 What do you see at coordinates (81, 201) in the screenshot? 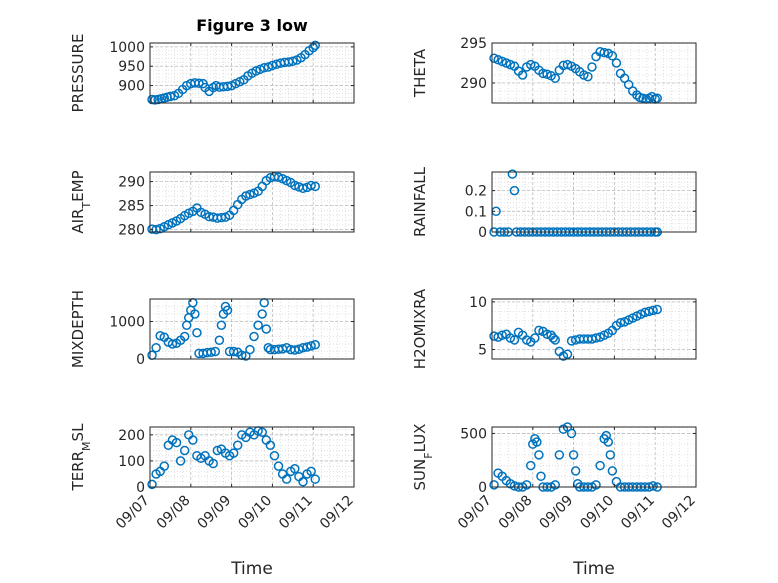
I see `y-axis-label: AIRTEMP` at bounding box center [81, 201].